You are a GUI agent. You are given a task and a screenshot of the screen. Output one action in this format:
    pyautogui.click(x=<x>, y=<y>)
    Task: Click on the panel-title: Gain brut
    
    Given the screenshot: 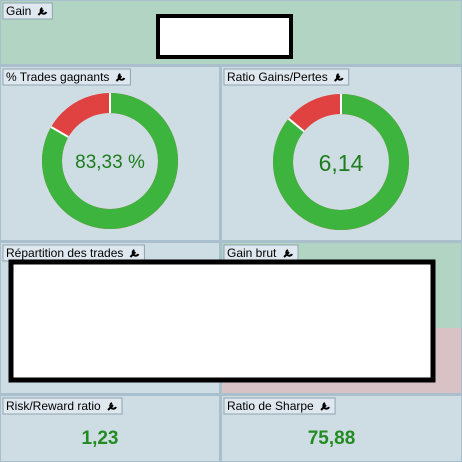 What is the action you would take?
    pyautogui.click(x=252, y=253)
    